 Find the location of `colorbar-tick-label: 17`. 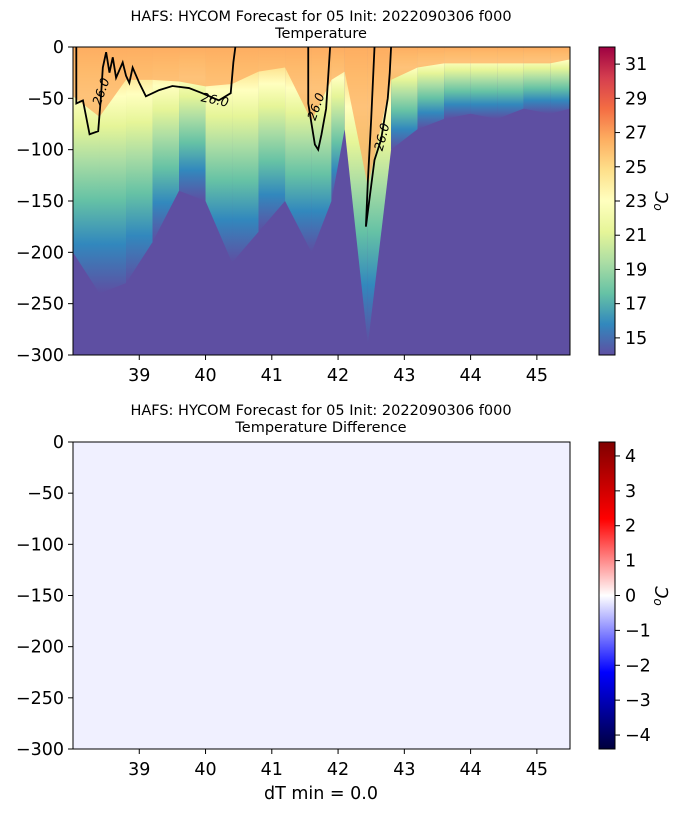

colorbar-tick-label: 17 is located at coordinates (636, 305).